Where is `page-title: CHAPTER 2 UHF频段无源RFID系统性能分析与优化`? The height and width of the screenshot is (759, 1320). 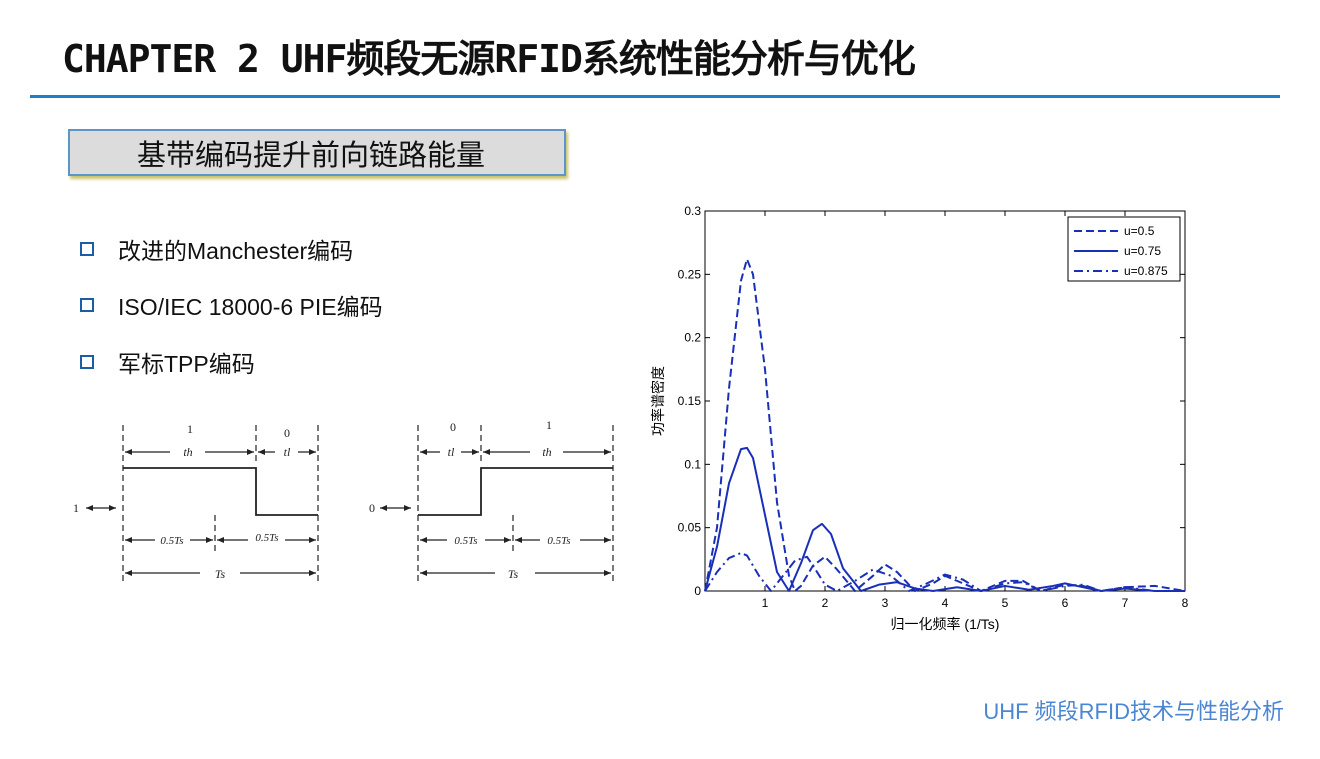 page-title: CHAPTER 2 UHF频段无源RFID系统性能分析与优化 is located at coordinates (489, 59).